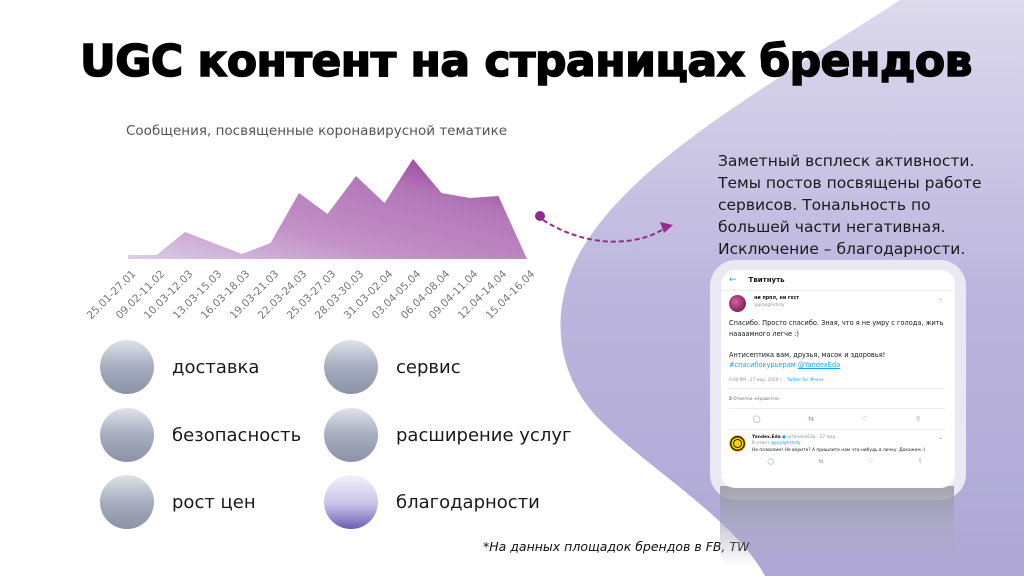  I want to click on tweet-header: ← Твитнуть, so click(838, 280).